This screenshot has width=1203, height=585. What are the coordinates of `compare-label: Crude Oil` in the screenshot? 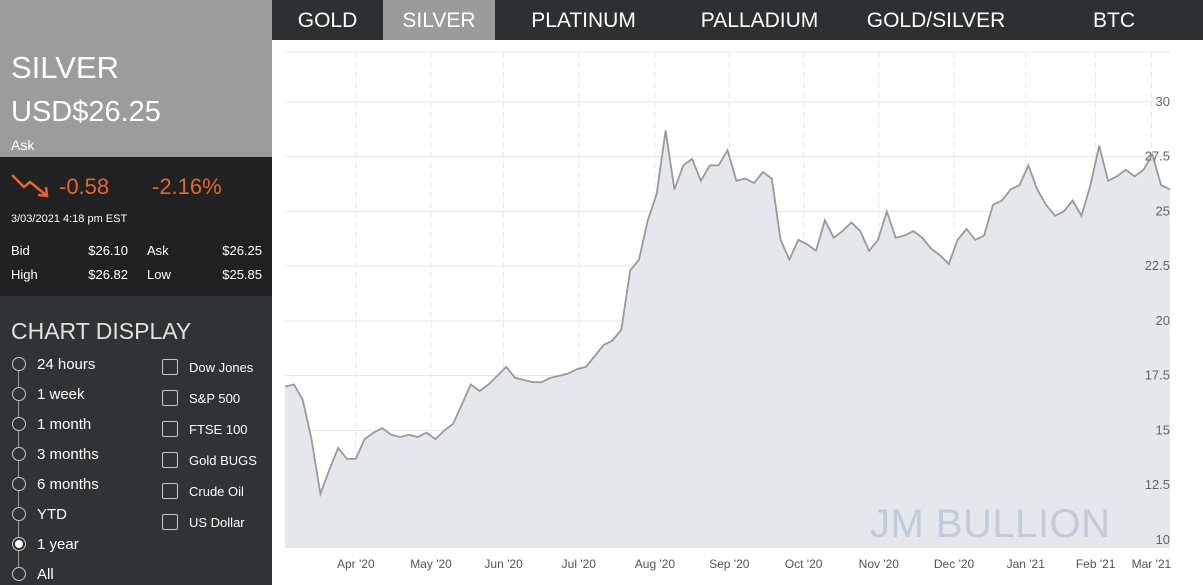 It's located at (216, 491).